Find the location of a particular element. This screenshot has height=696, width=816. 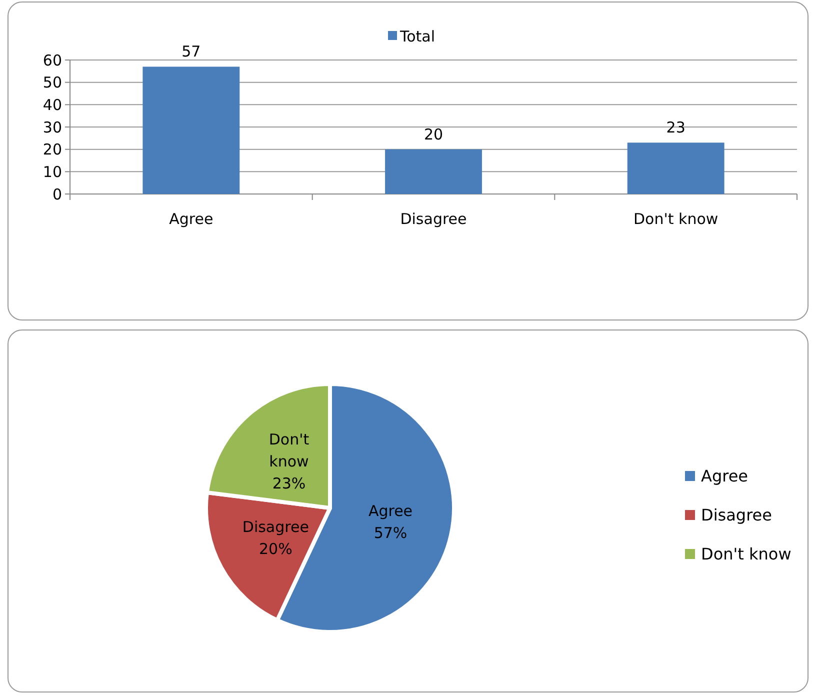

legend-label: Total is located at coordinates (417, 36).